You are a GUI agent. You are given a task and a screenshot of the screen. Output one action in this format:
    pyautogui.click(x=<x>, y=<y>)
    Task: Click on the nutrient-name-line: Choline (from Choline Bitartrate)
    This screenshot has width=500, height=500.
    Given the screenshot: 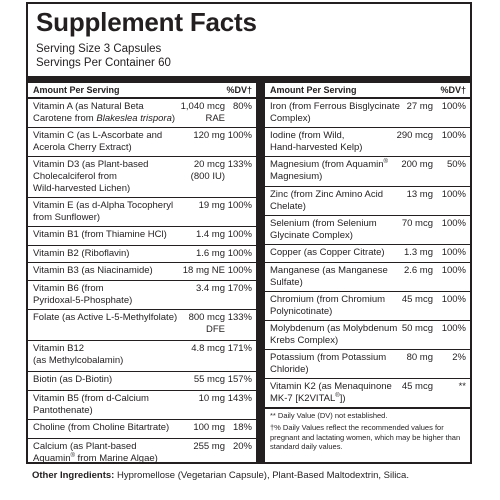 What is the action you would take?
    pyautogui.click(x=101, y=427)
    